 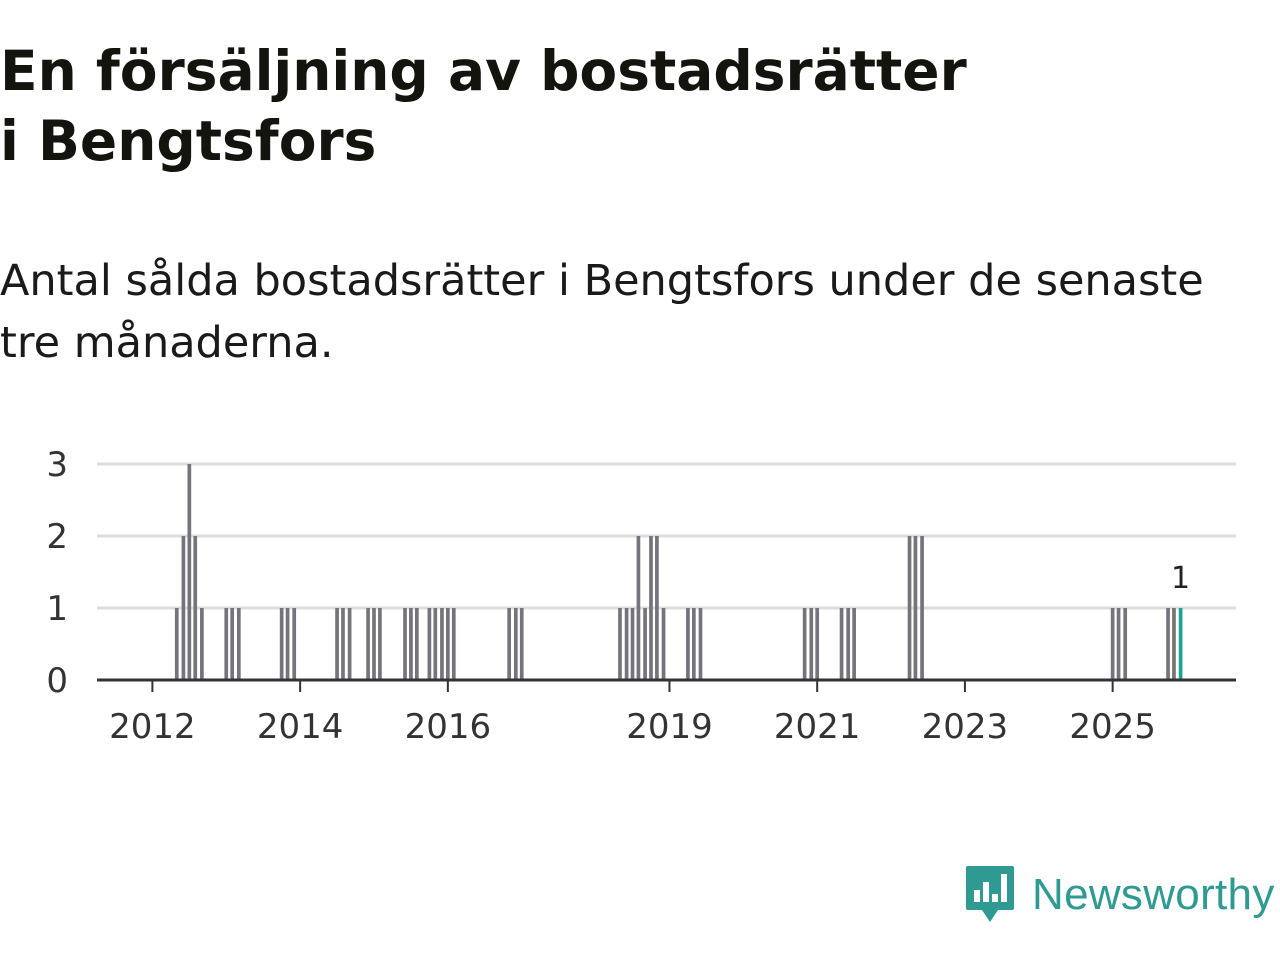 What do you see at coordinates (817, 727) in the screenshot?
I see `x-tick-label: 2021` at bounding box center [817, 727].